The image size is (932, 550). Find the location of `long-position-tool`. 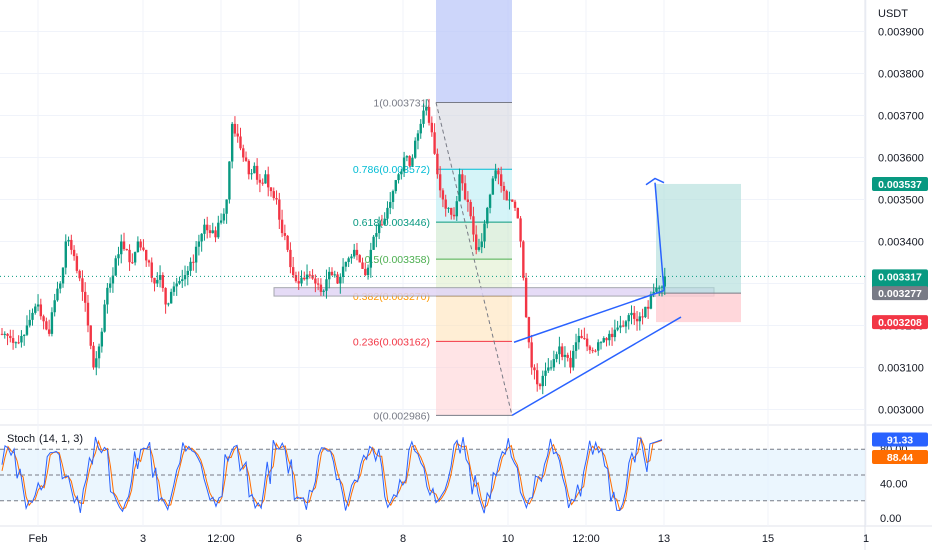

long-position-tool is located at coordinates (698, 253).